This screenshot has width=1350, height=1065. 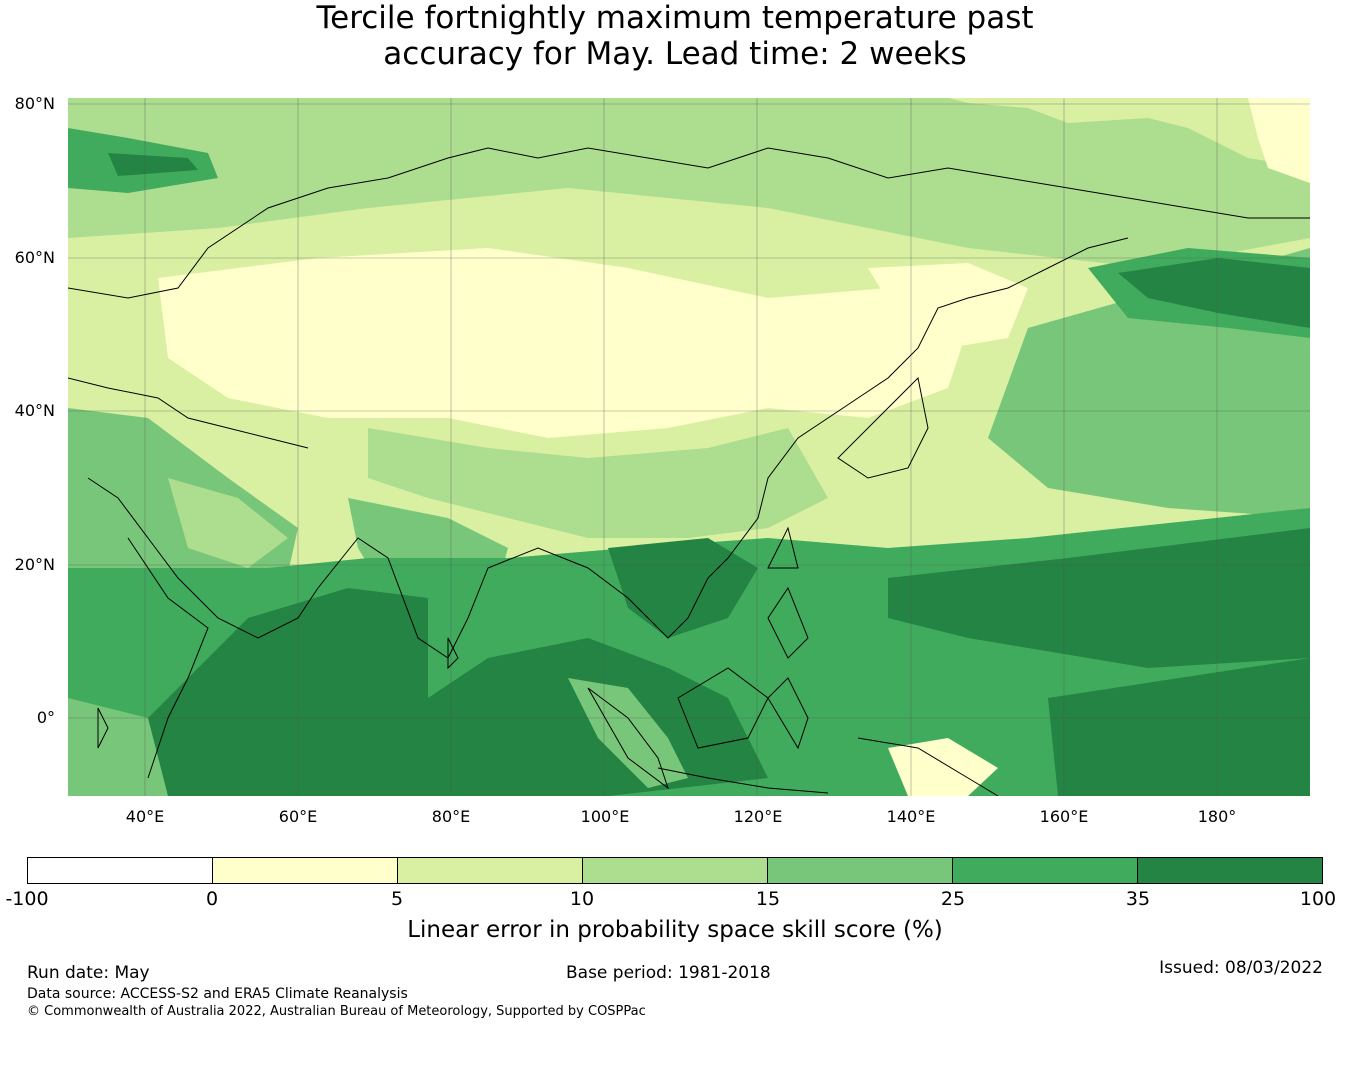 I want to click on lon-label-100e: 100°E, so click(x=605, y=816).